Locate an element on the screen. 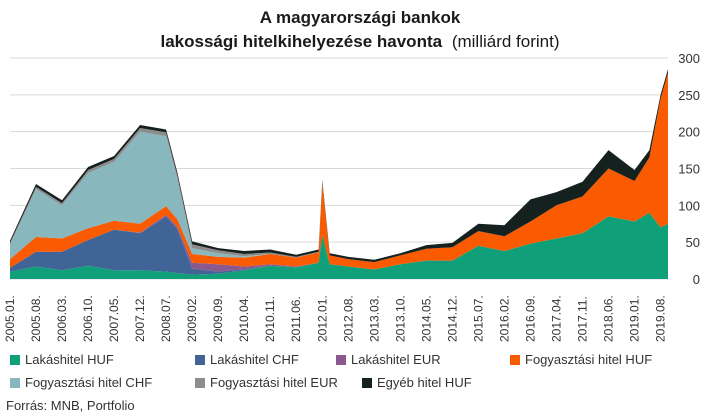  legend-item: Fogyasztási hitel EUR is located at coordinates (266, 382).